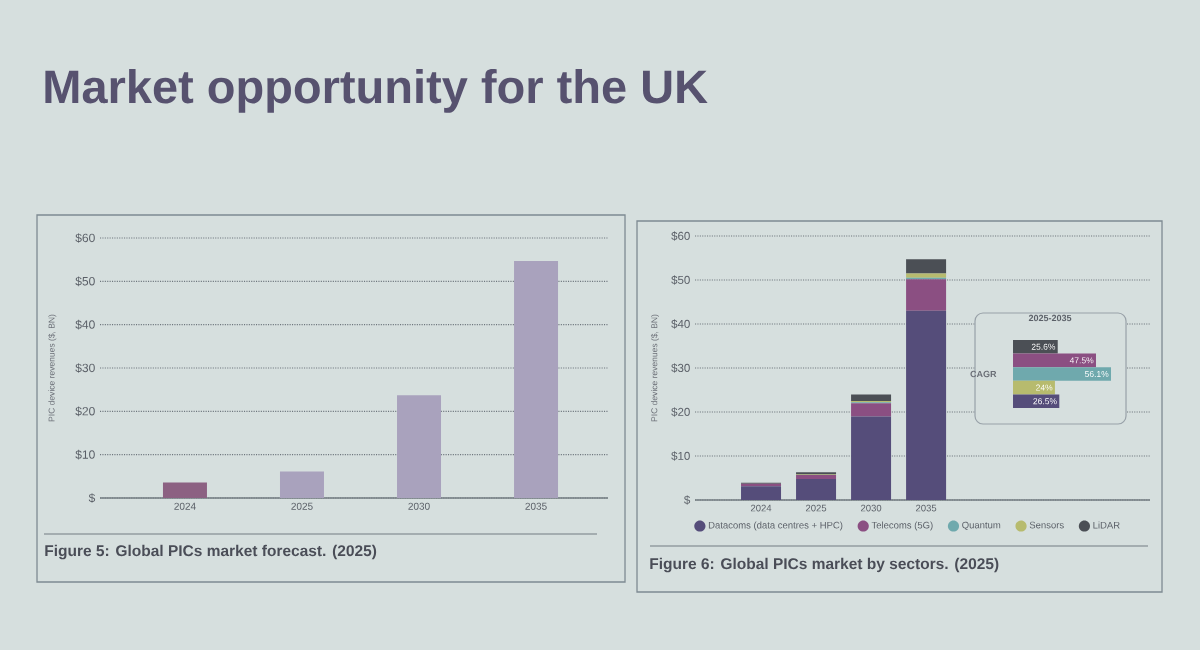 The height and width of the screenshot is (650, 1200). What do you see at coordinates (376, 90) in the screenshot?
I see `chart-title: Market opportunity for the UK` at bounding box center [376, 90].